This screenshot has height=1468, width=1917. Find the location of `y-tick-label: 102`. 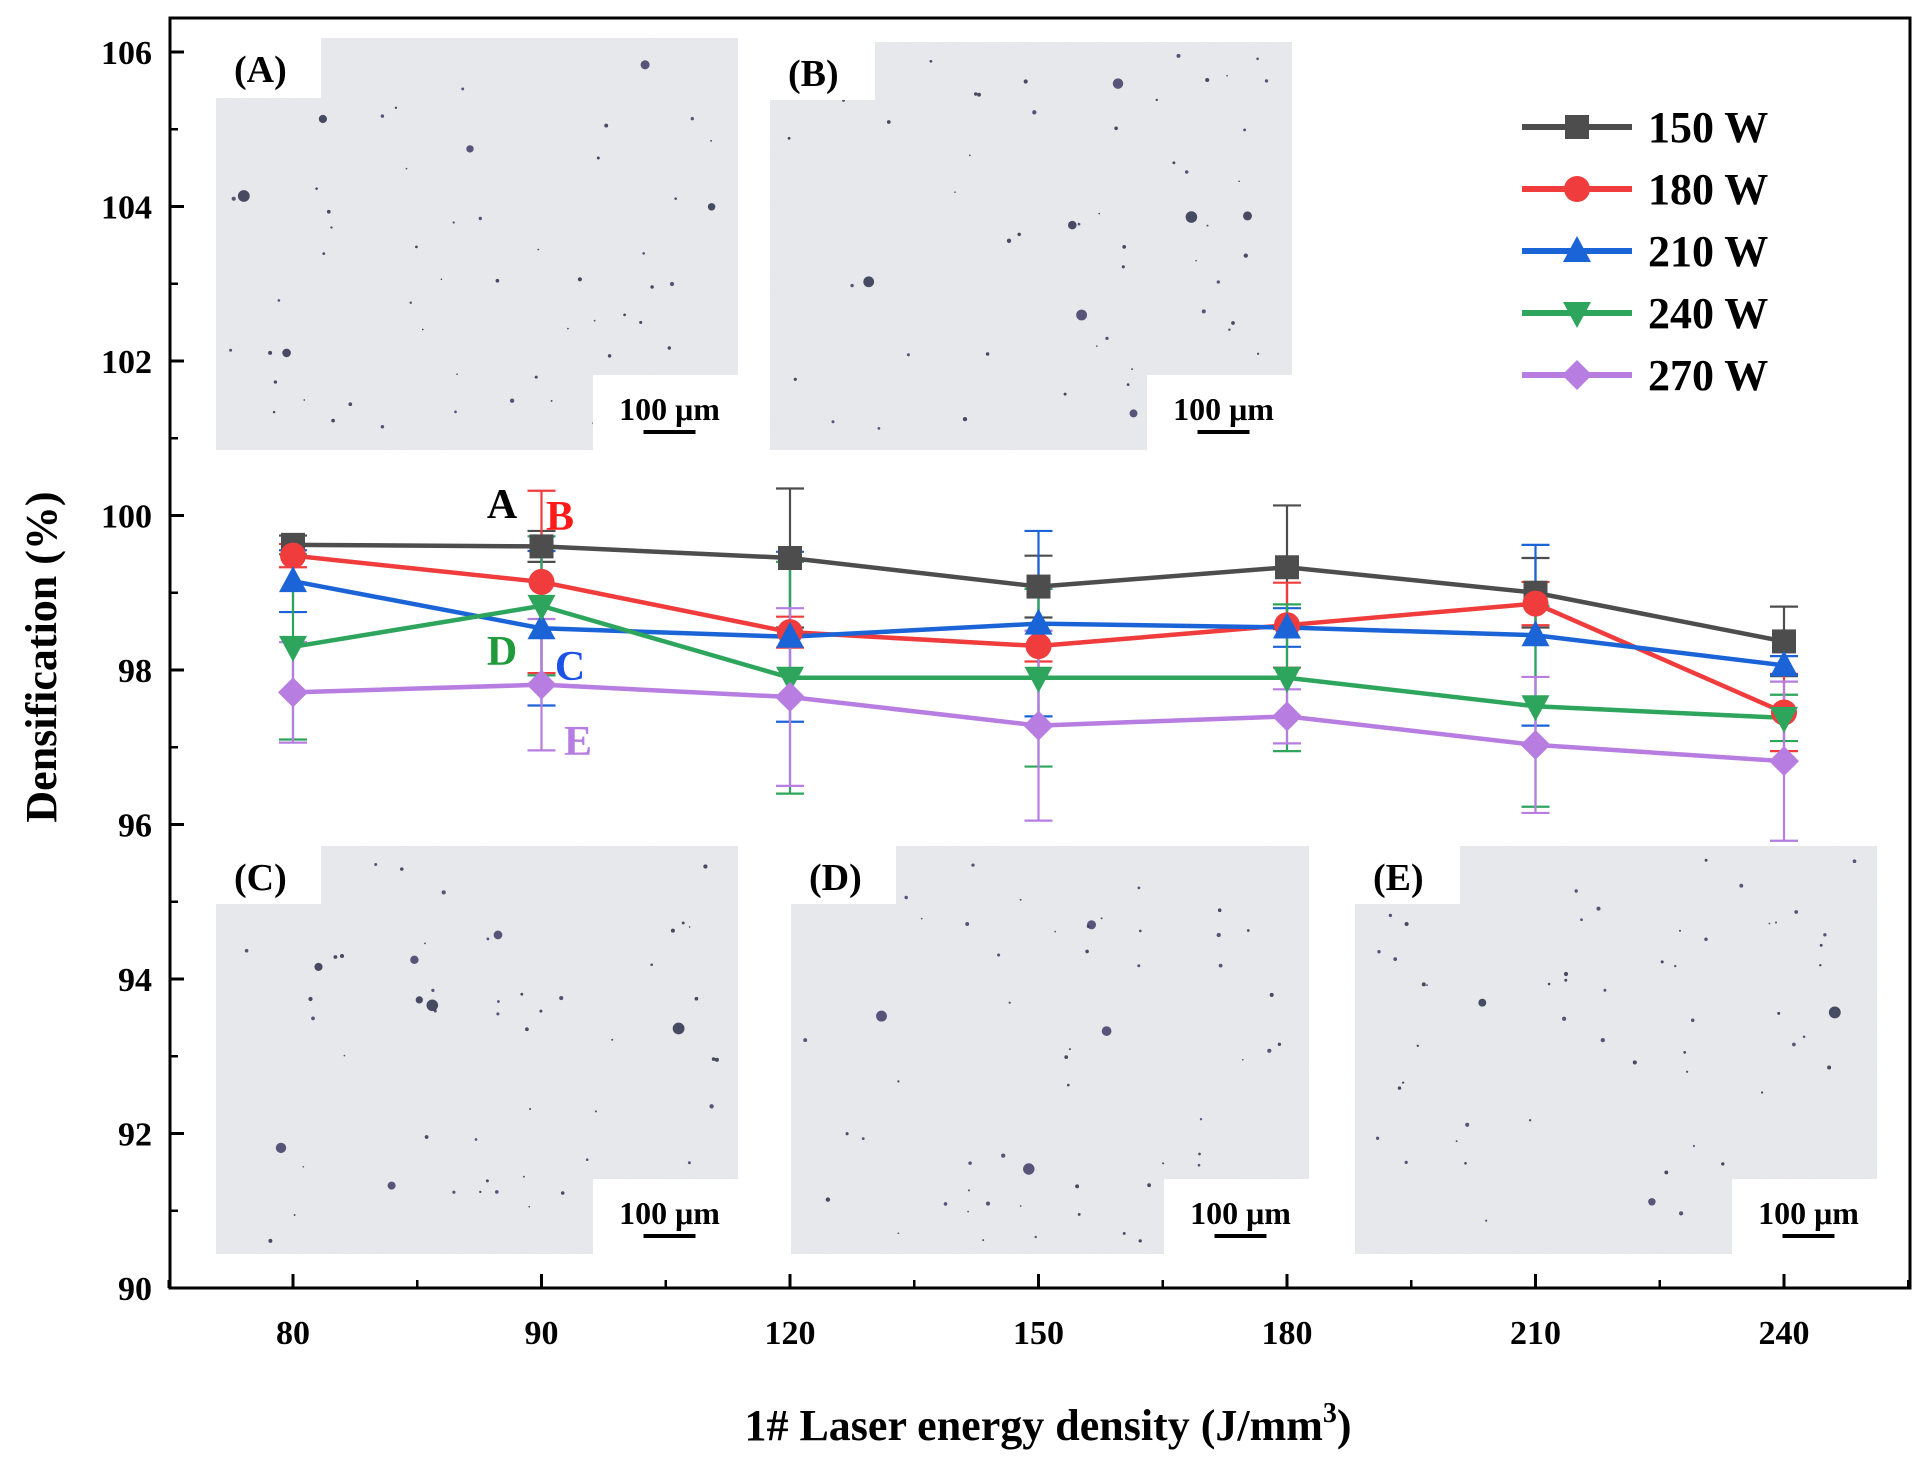

y-tick-label: 102 is located at coordinates (126, 362).